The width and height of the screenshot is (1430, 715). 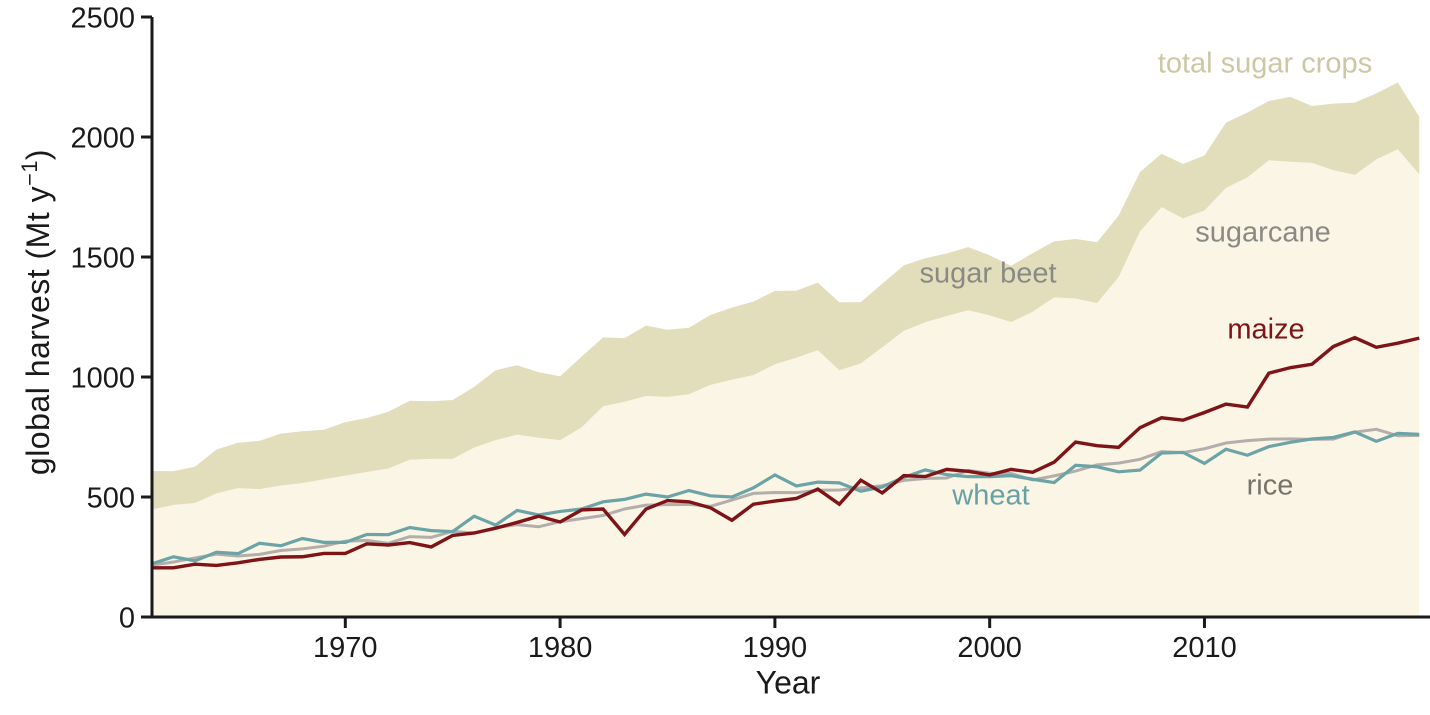 I want to click on x-tick-label: 2000, so click(x=989, y=648).